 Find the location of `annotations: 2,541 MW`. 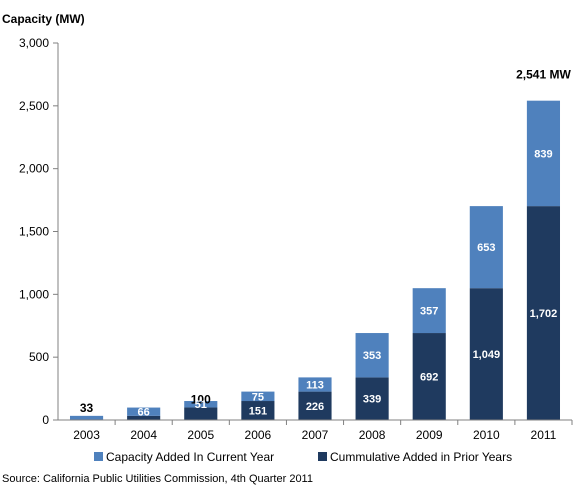

annotations: 2,541 MW is located at coordinates (543, 75).